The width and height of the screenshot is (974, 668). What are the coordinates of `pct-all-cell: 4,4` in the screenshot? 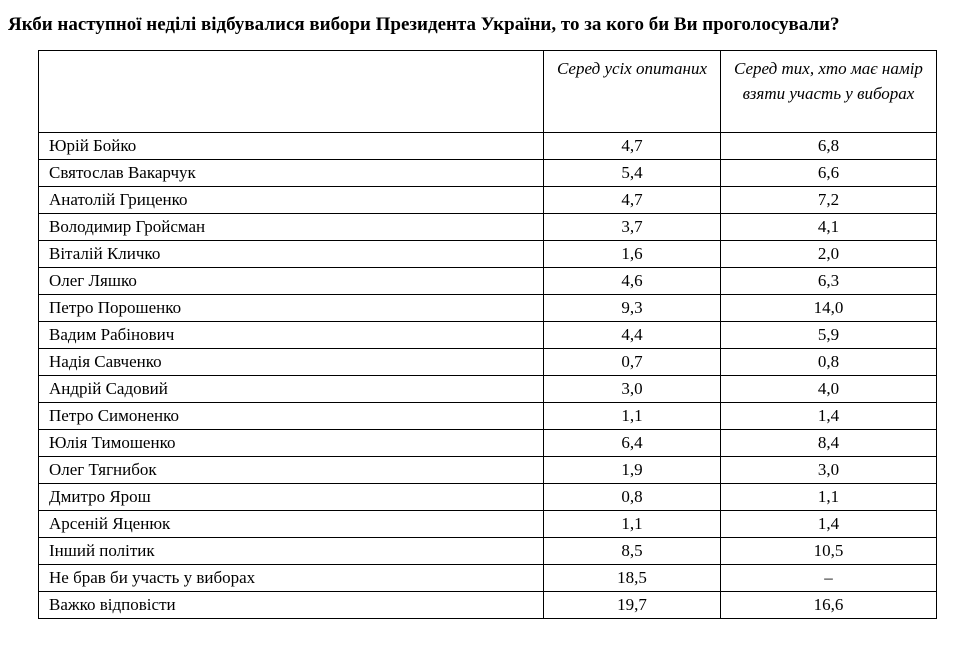 It's located at (632, 335).